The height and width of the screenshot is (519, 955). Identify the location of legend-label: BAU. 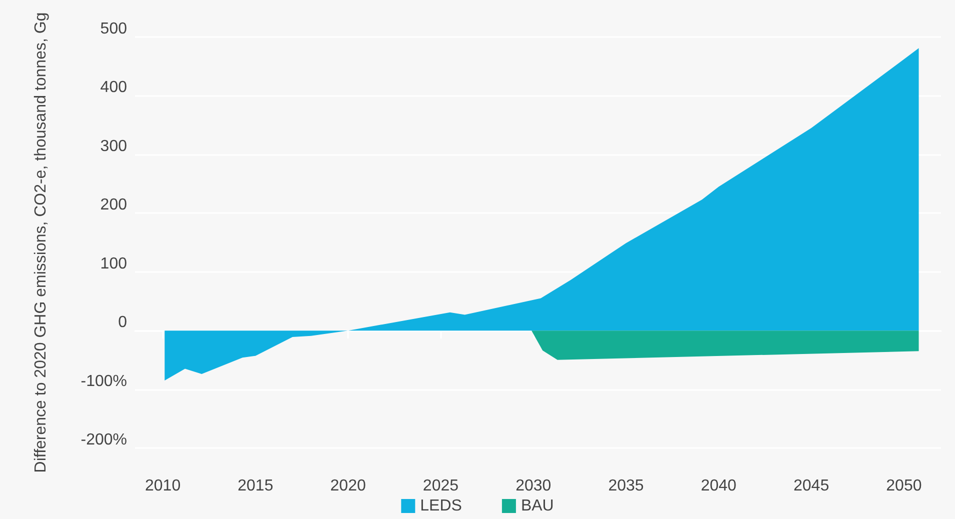
(537, 506).